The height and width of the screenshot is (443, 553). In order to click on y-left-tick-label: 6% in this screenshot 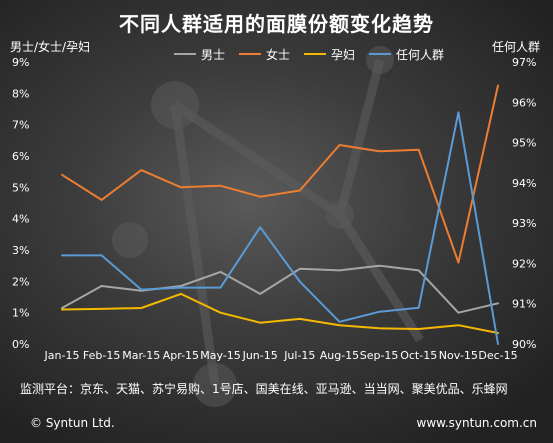, I will do `click(20, 156)`.